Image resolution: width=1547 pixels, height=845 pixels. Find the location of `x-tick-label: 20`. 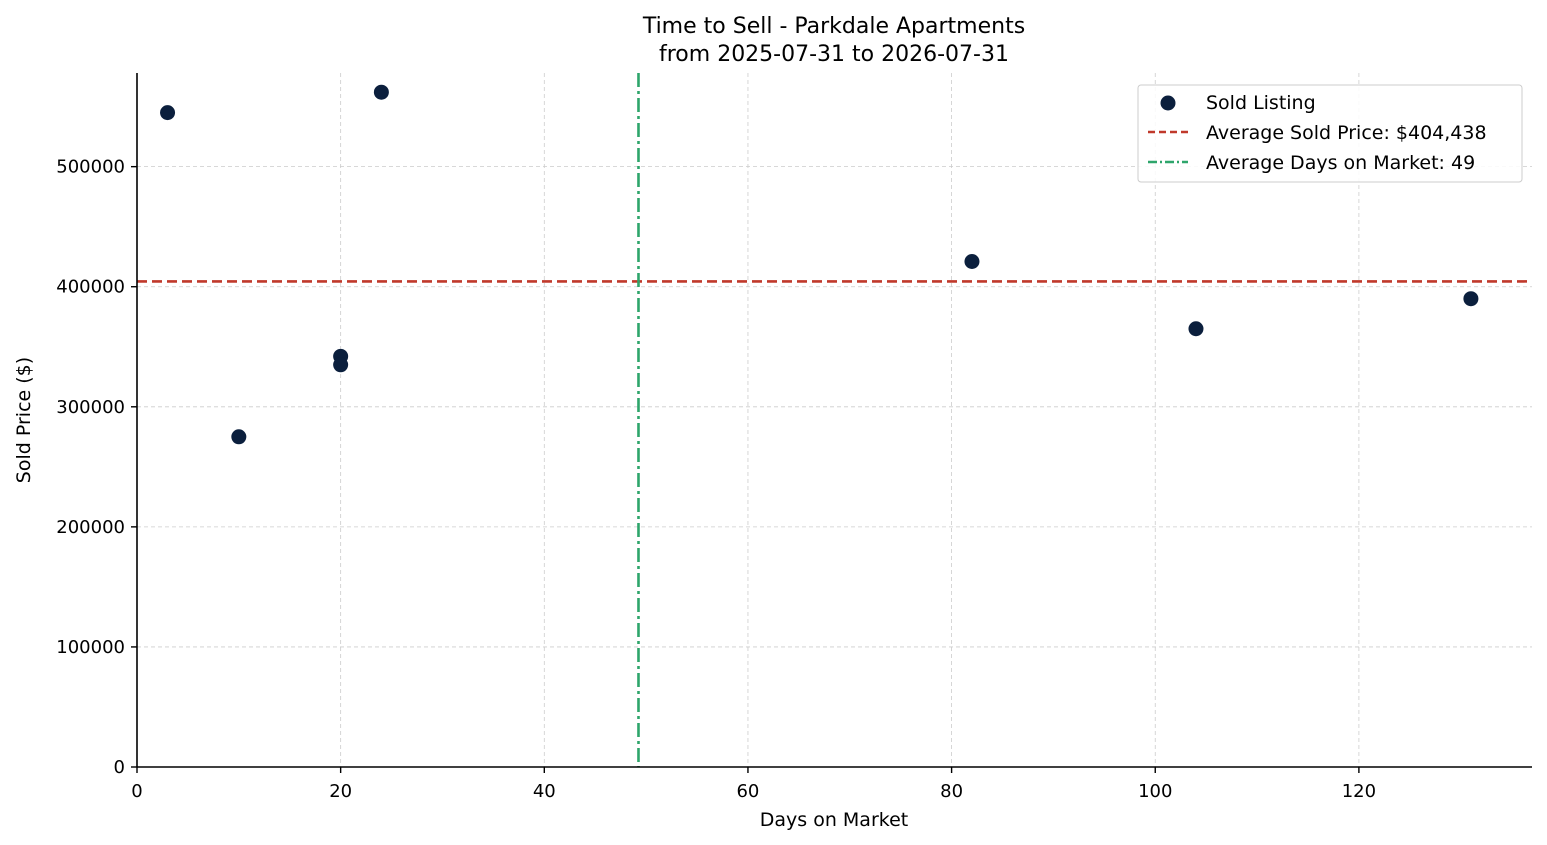

x-tick-label: 20 is located at coordinates (340, 791).